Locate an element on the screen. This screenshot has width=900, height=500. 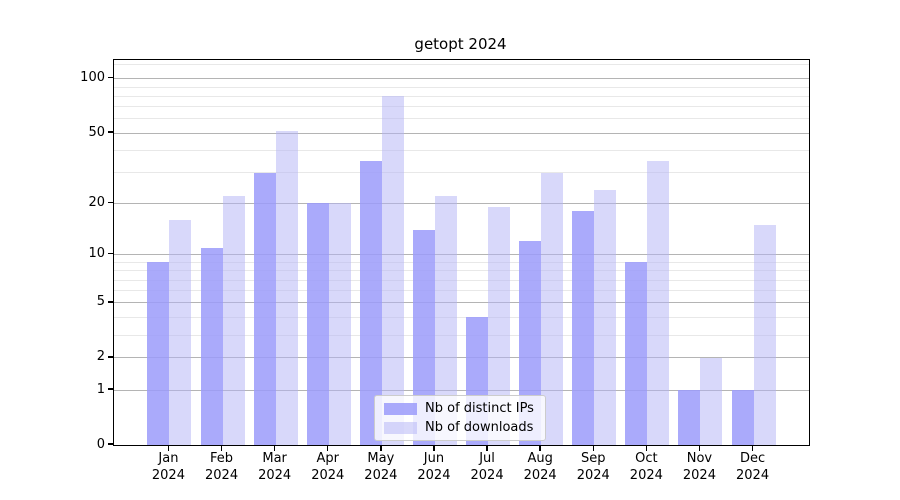
y-tick-label: 50 is located at coordinates (96, 132).